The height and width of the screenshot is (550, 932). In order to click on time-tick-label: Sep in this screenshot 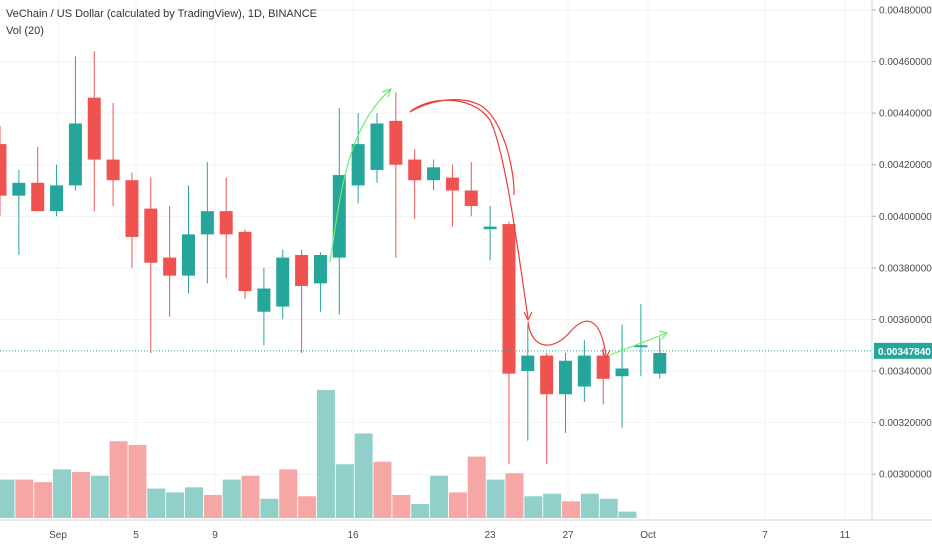, I will do `click(58, 535)`.